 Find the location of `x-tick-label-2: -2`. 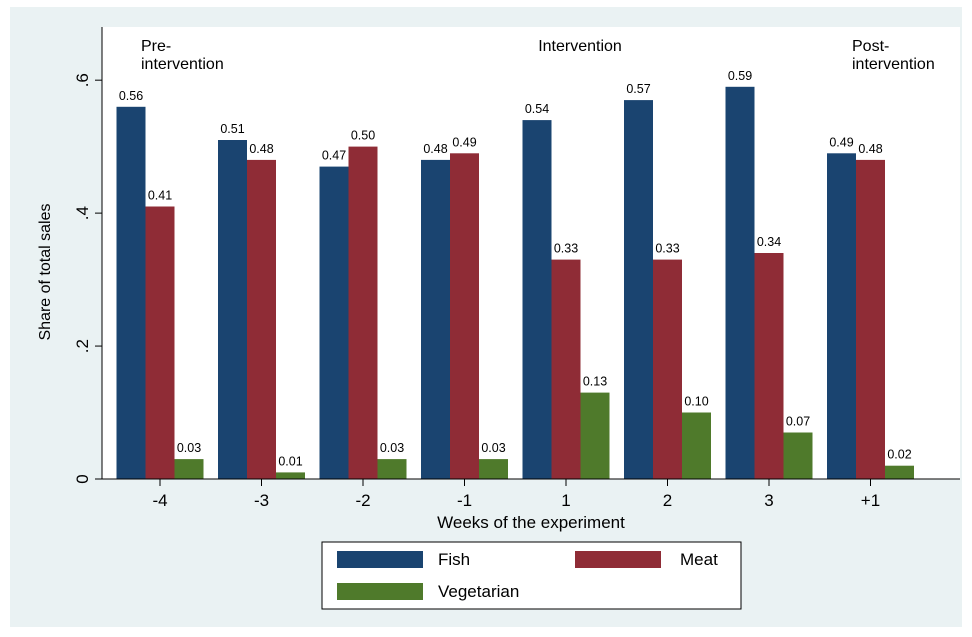

x-tick-label-2: -2 is located at coordinates (362, 500).